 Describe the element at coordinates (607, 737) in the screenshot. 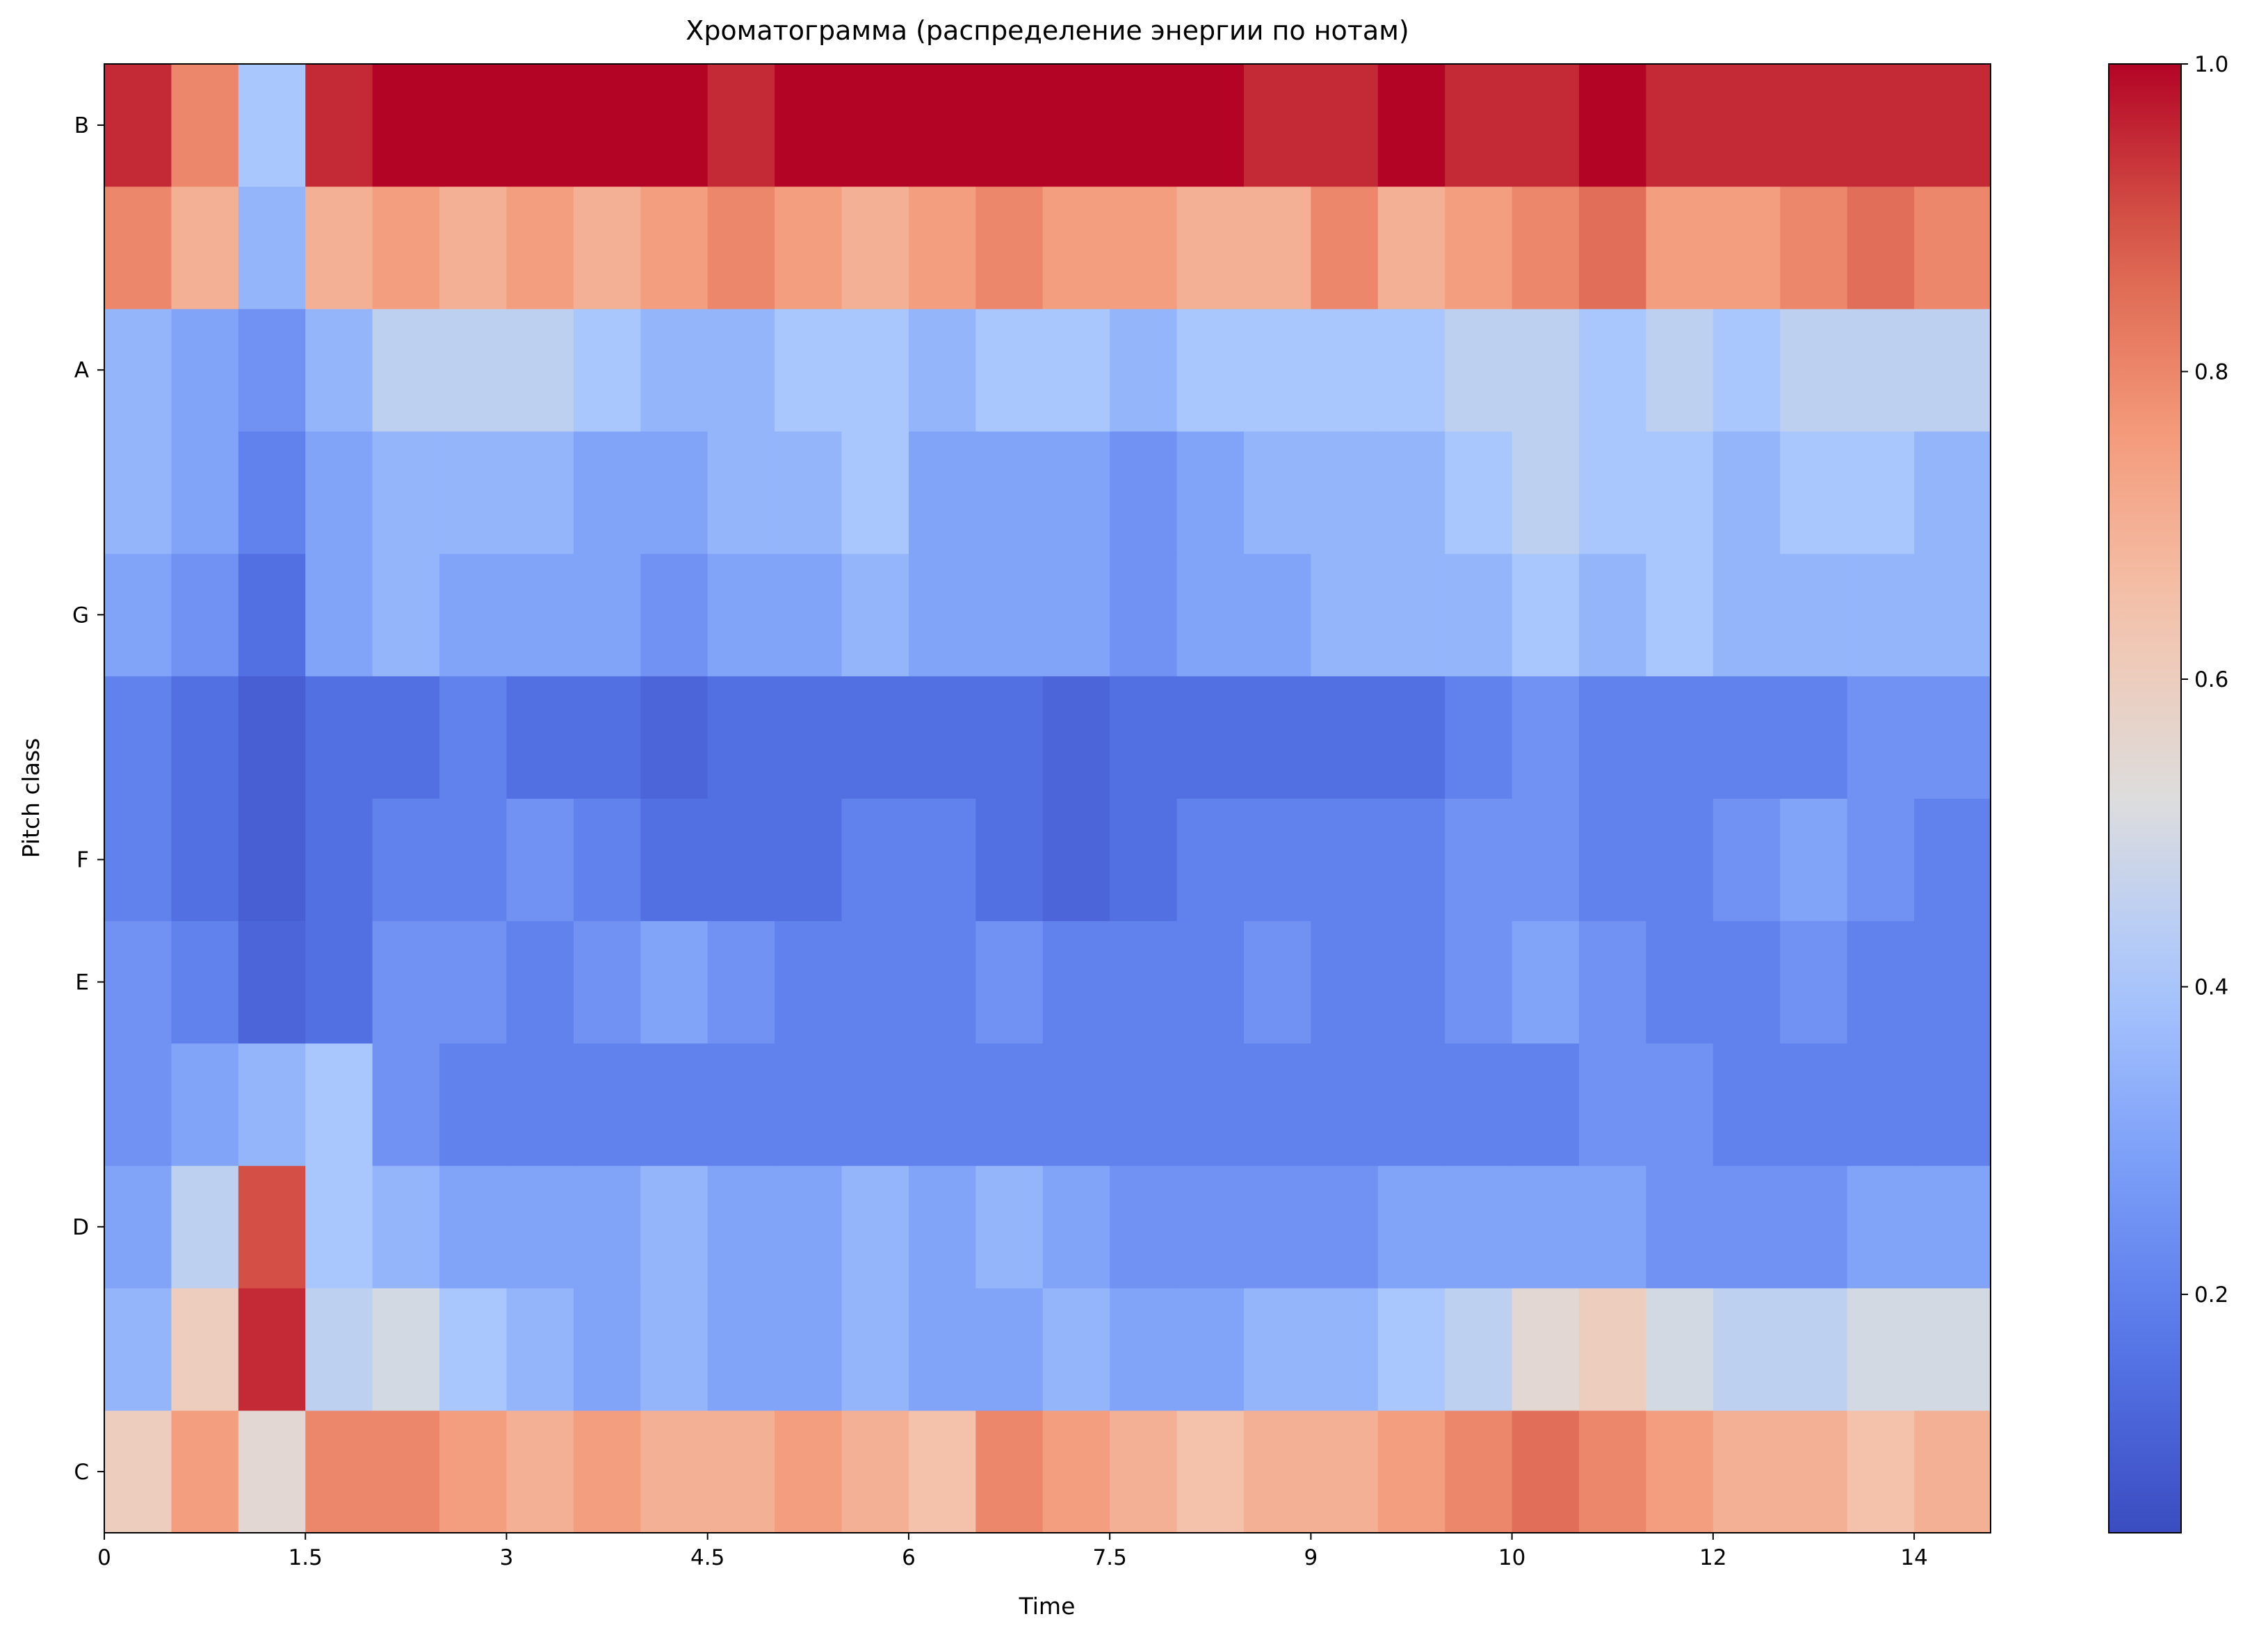

I see `heatmap-cell-F#-7` at that location.